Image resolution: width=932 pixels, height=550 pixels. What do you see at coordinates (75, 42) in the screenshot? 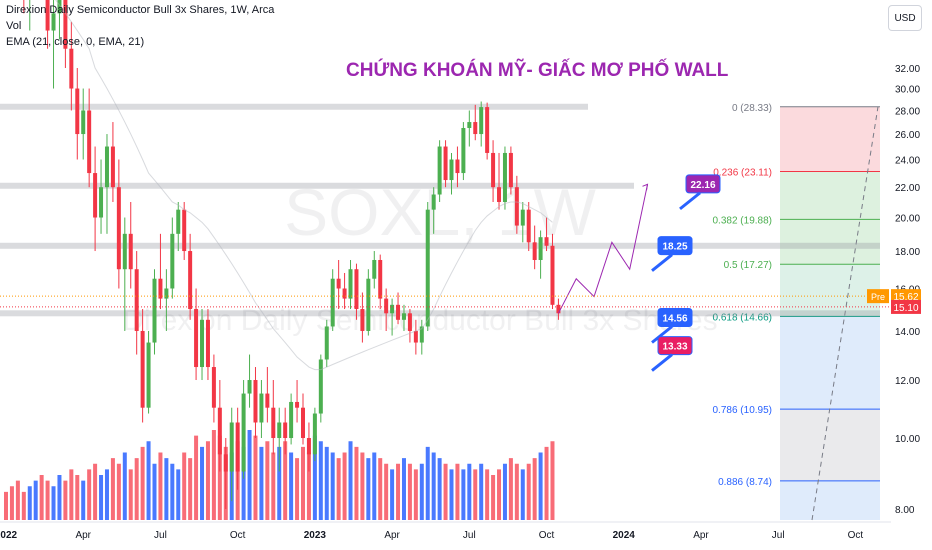
I see `ema-label: EMA (21, close, 0, EMA, 21)` at bounding box center [75, 42].